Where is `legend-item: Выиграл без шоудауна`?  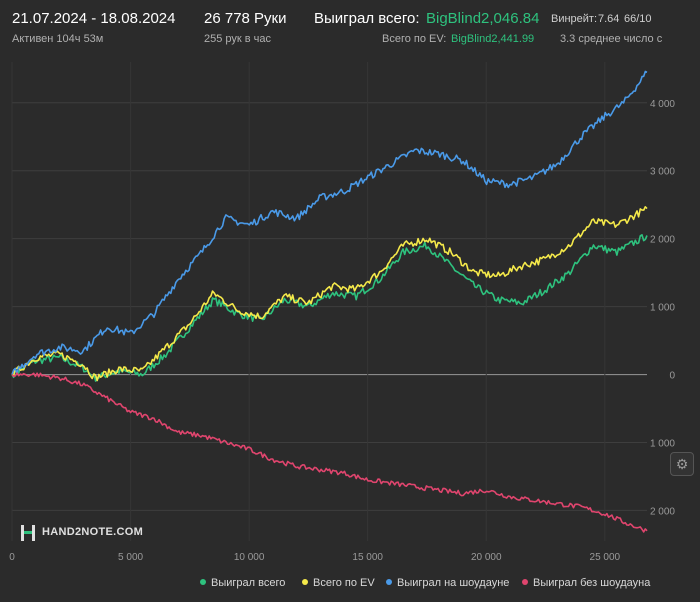
legend-item: Выиграл без шоудауна is located at coordinates (586, 586).